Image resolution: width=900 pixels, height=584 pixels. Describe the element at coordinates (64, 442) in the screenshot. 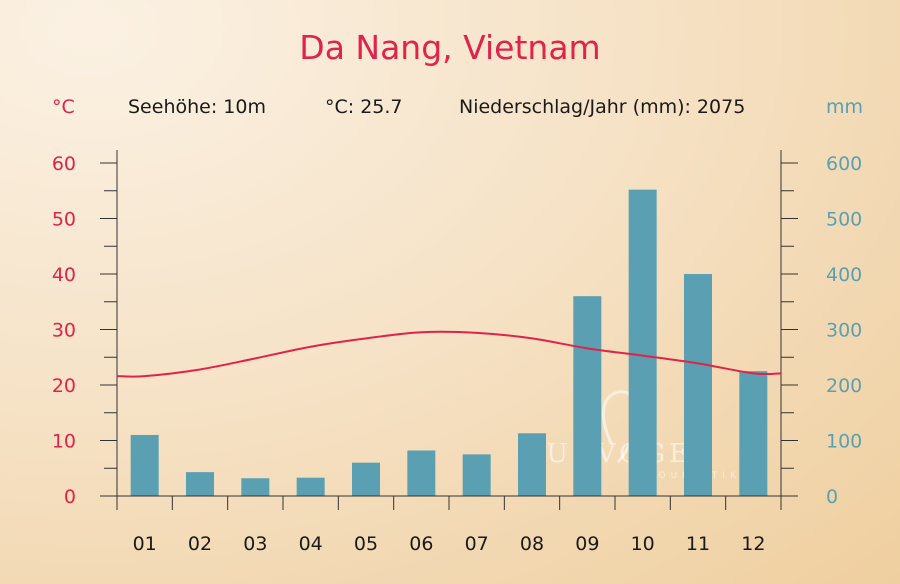

I see `left-tick-label: 10` at that location.